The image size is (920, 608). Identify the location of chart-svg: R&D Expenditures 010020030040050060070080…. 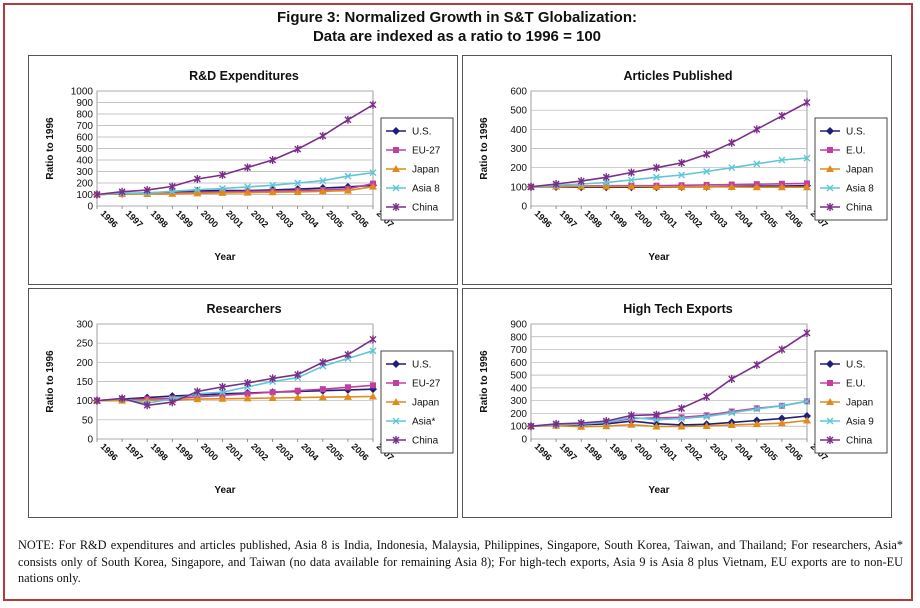
(249, 166).